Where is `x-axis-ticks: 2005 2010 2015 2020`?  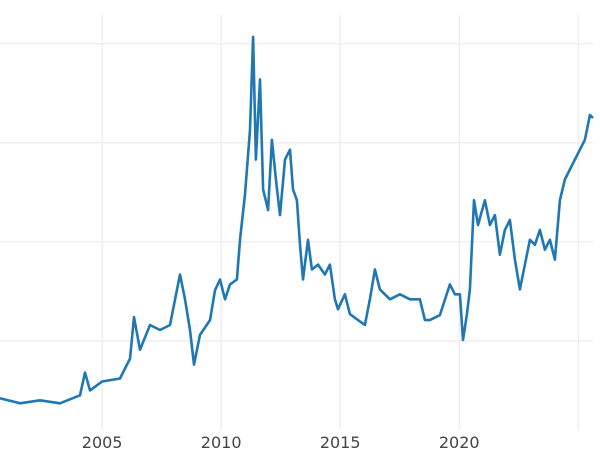
x-axis-ticks: 2005 2010 2015 2020 is located at coordinates (281, 441).